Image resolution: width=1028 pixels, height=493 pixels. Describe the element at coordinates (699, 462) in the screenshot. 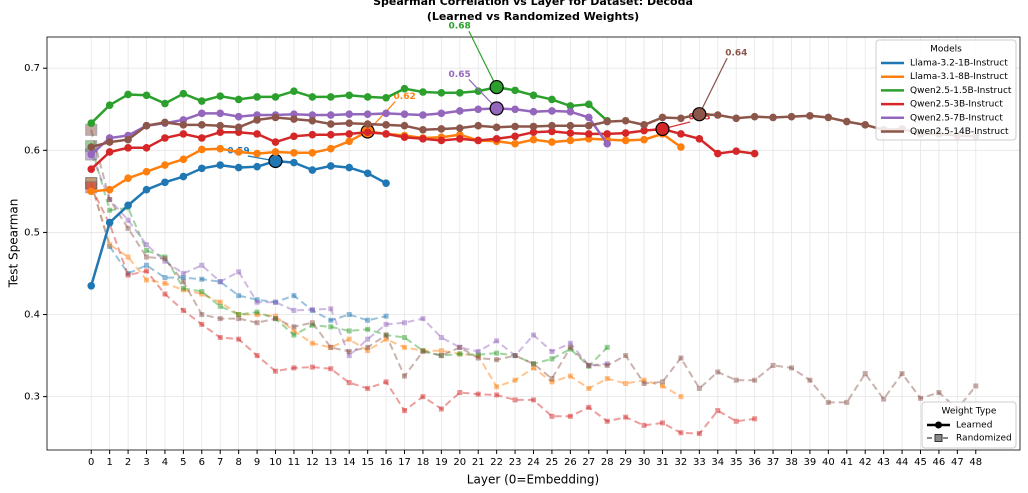

I see `x-tick-label: 33` at that location.